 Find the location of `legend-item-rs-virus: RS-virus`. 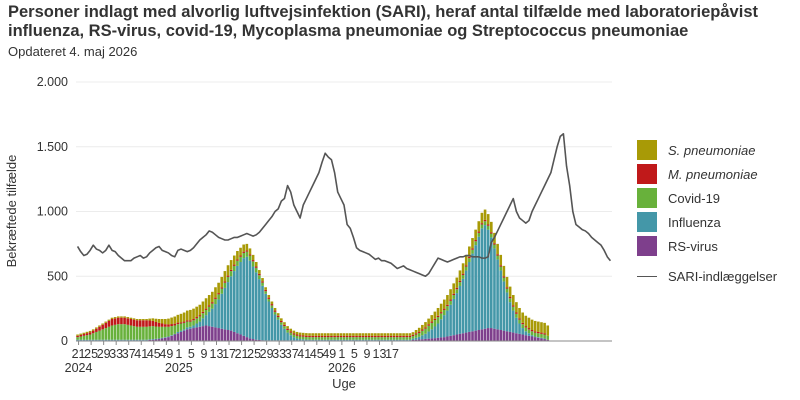

legend-item-rs-virus: RS-virus is located at coordinates (707, 246).